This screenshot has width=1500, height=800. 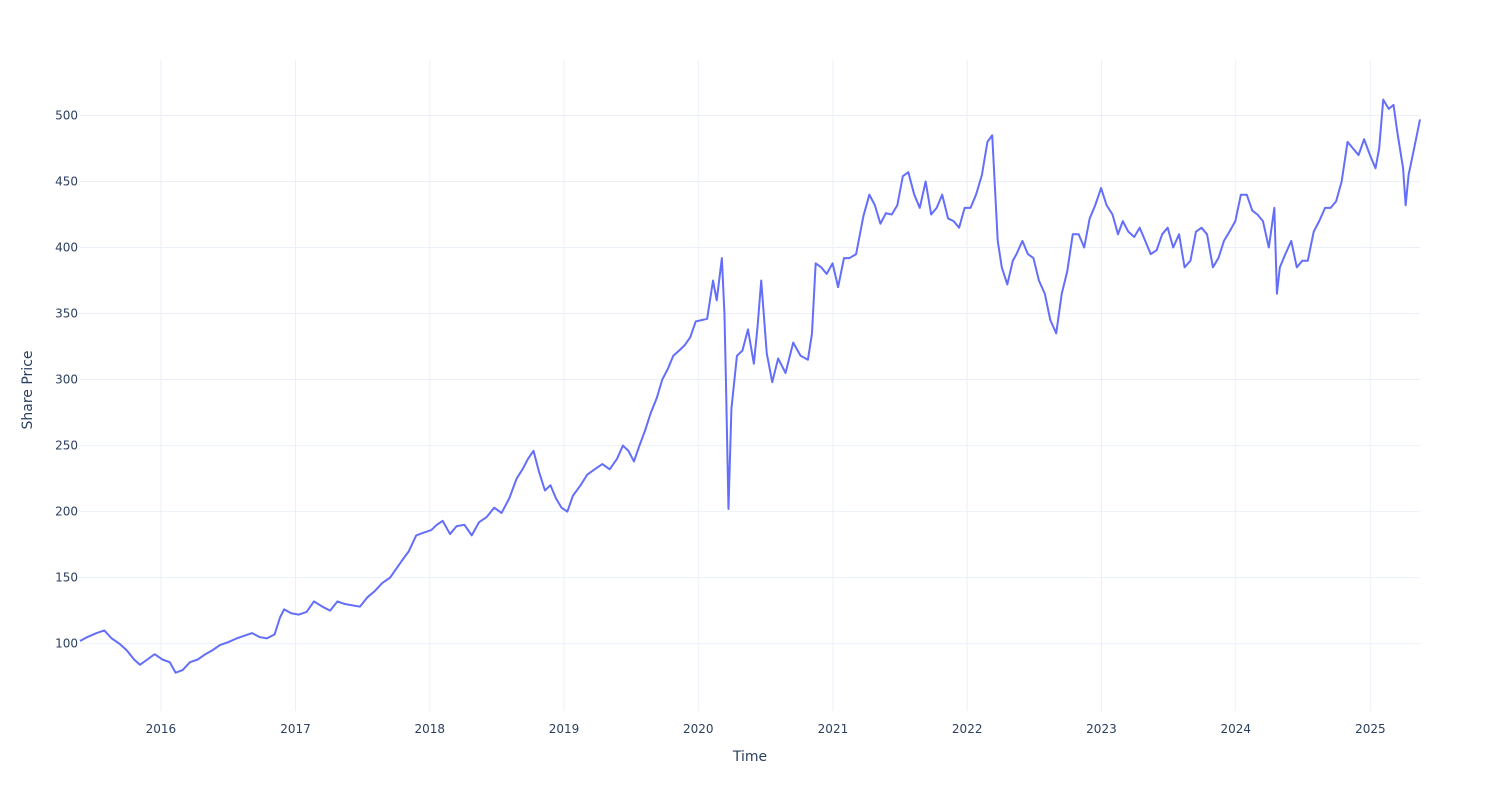 What do you see at coordinates (66, 446) in the screenshot?
I see `y-tick-label: 250` at bounding box center [66, 446].